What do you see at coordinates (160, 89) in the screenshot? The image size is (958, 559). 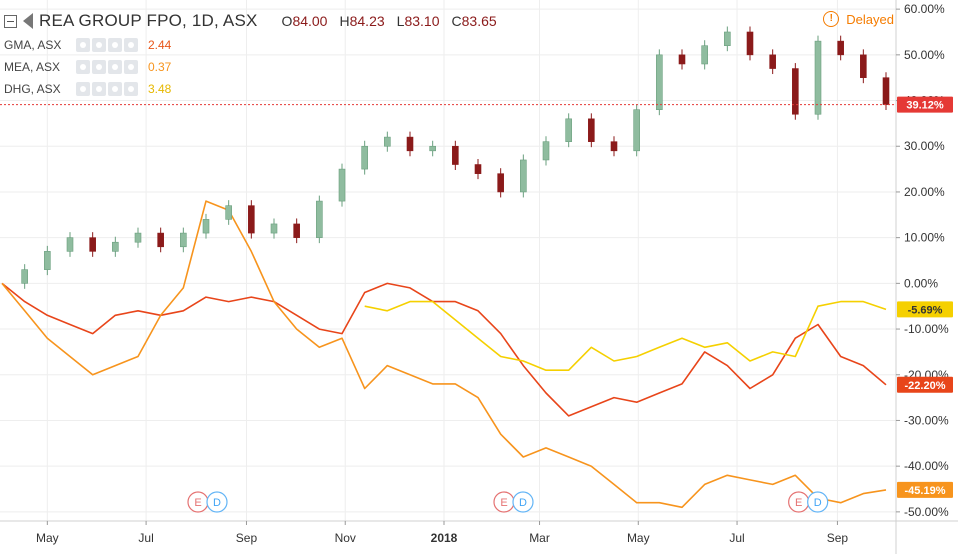 I see `legend-value: 3.48` at bounding box center [160, 89].